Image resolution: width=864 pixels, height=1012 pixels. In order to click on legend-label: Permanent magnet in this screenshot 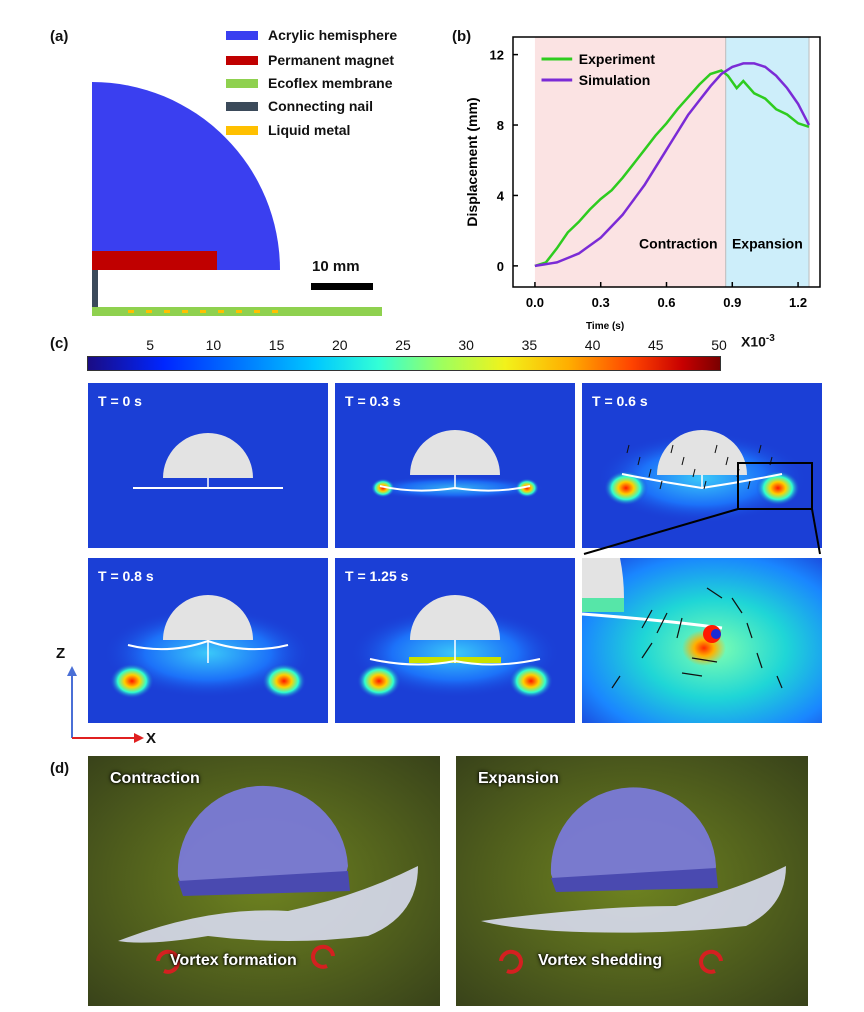, I will do `click(331, 60)`.